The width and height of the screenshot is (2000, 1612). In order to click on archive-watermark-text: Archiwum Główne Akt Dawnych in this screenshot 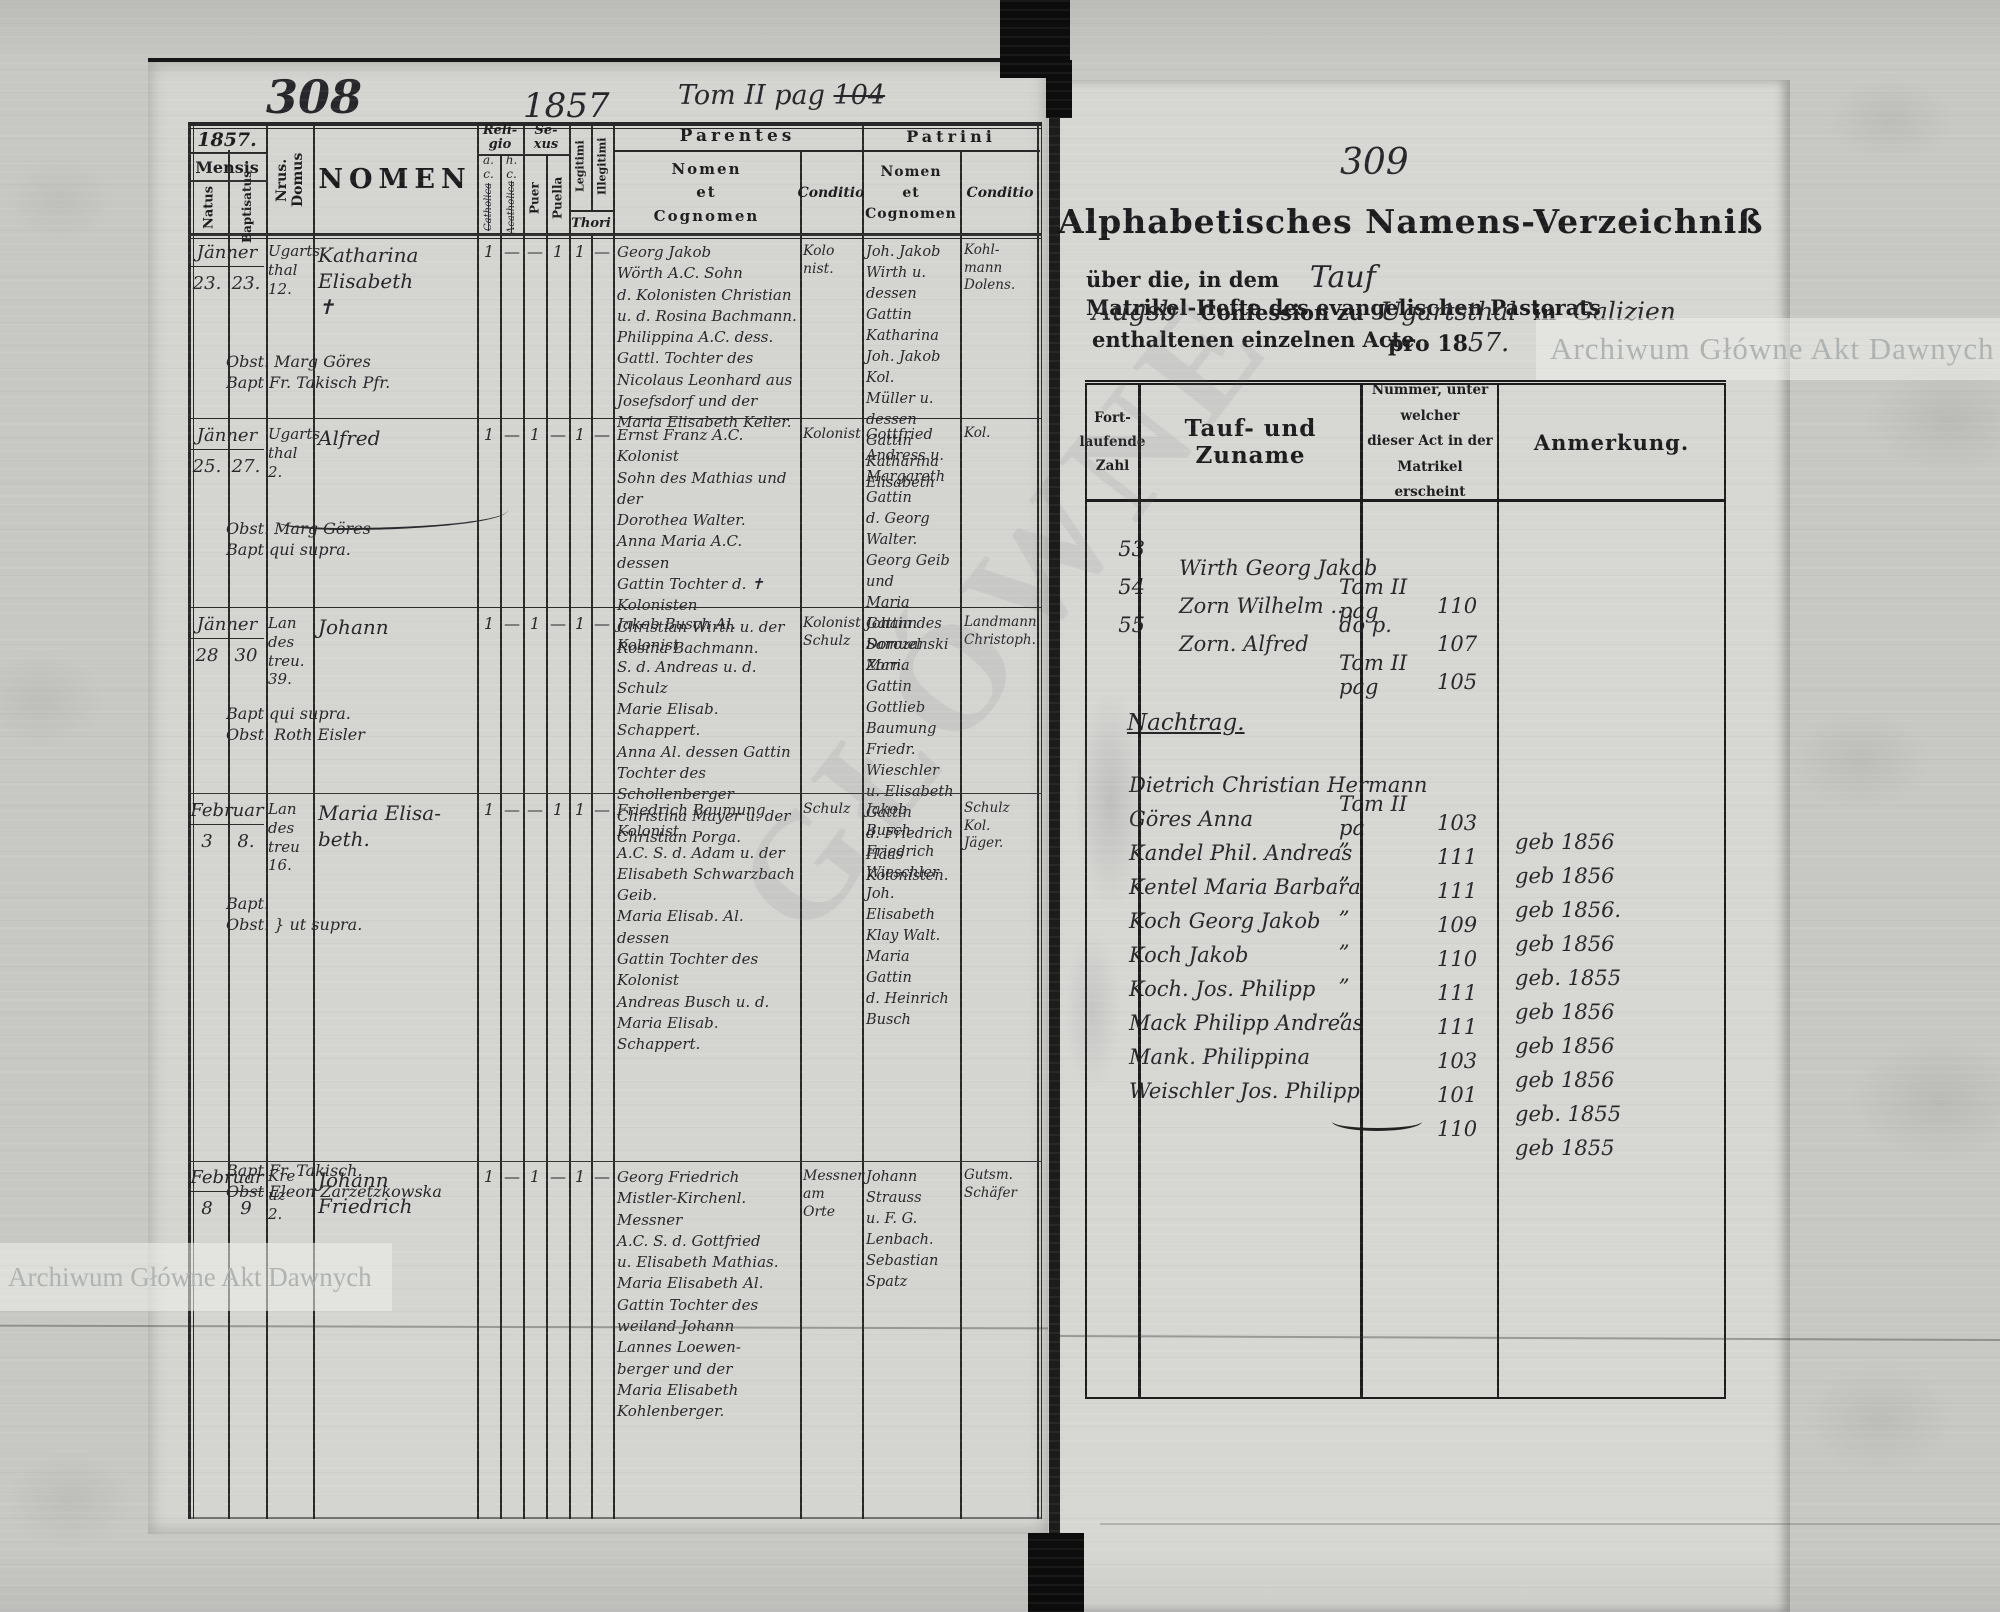, I will do `click(190, 1276)`.